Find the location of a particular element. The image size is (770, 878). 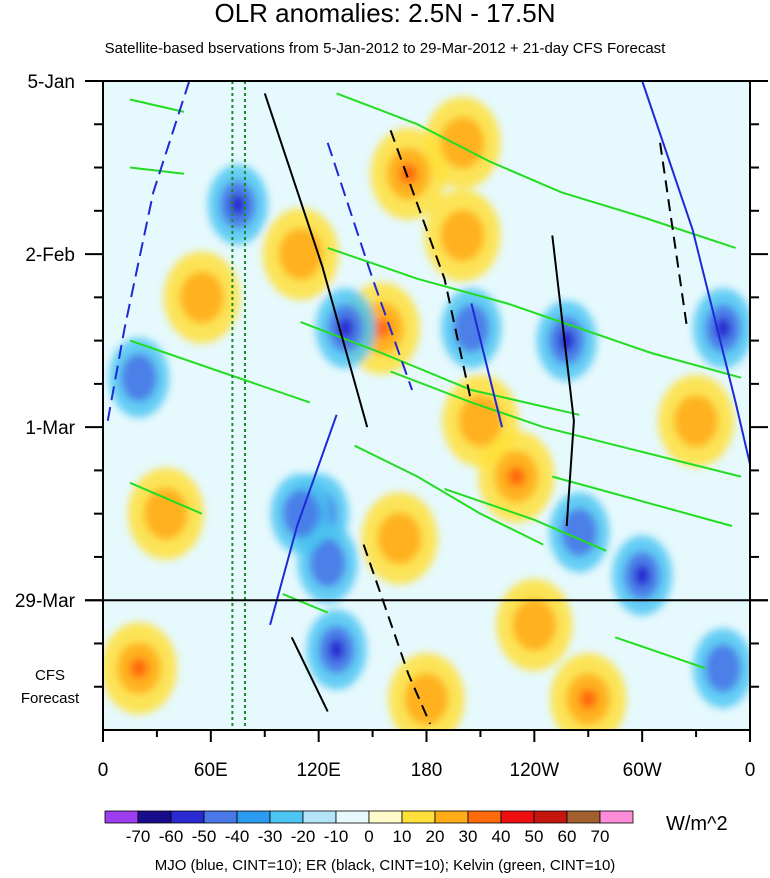

colorbar-tick-label: 20 is located at coordinates (435, 836).